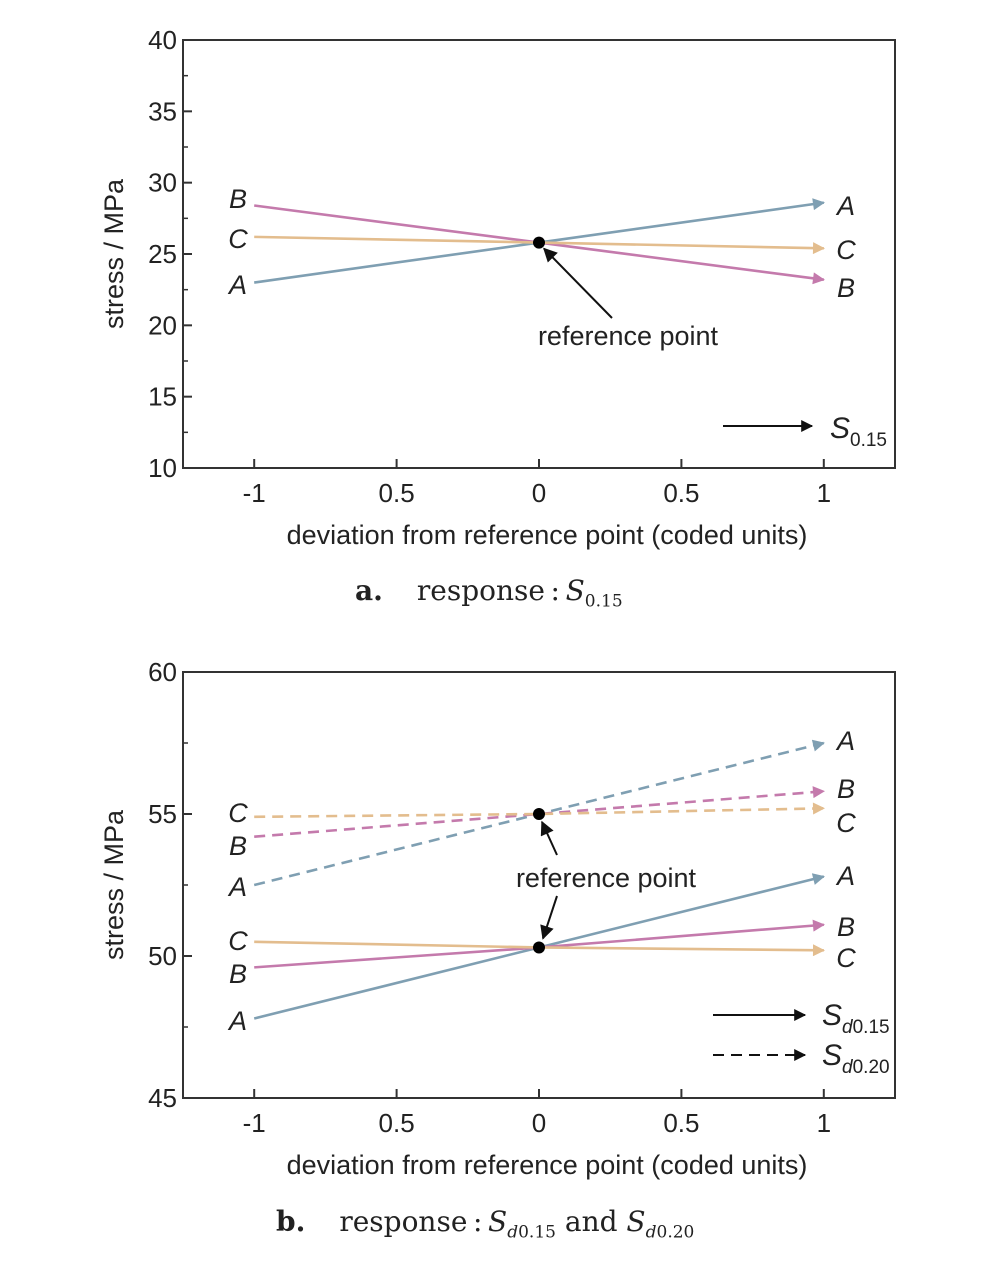 The image size is (995, 1261). What do you see at coordinates (549, 838) in the screenshot?
I see `reference-pointer-arrow-upper` at bounding box center [549, 838].